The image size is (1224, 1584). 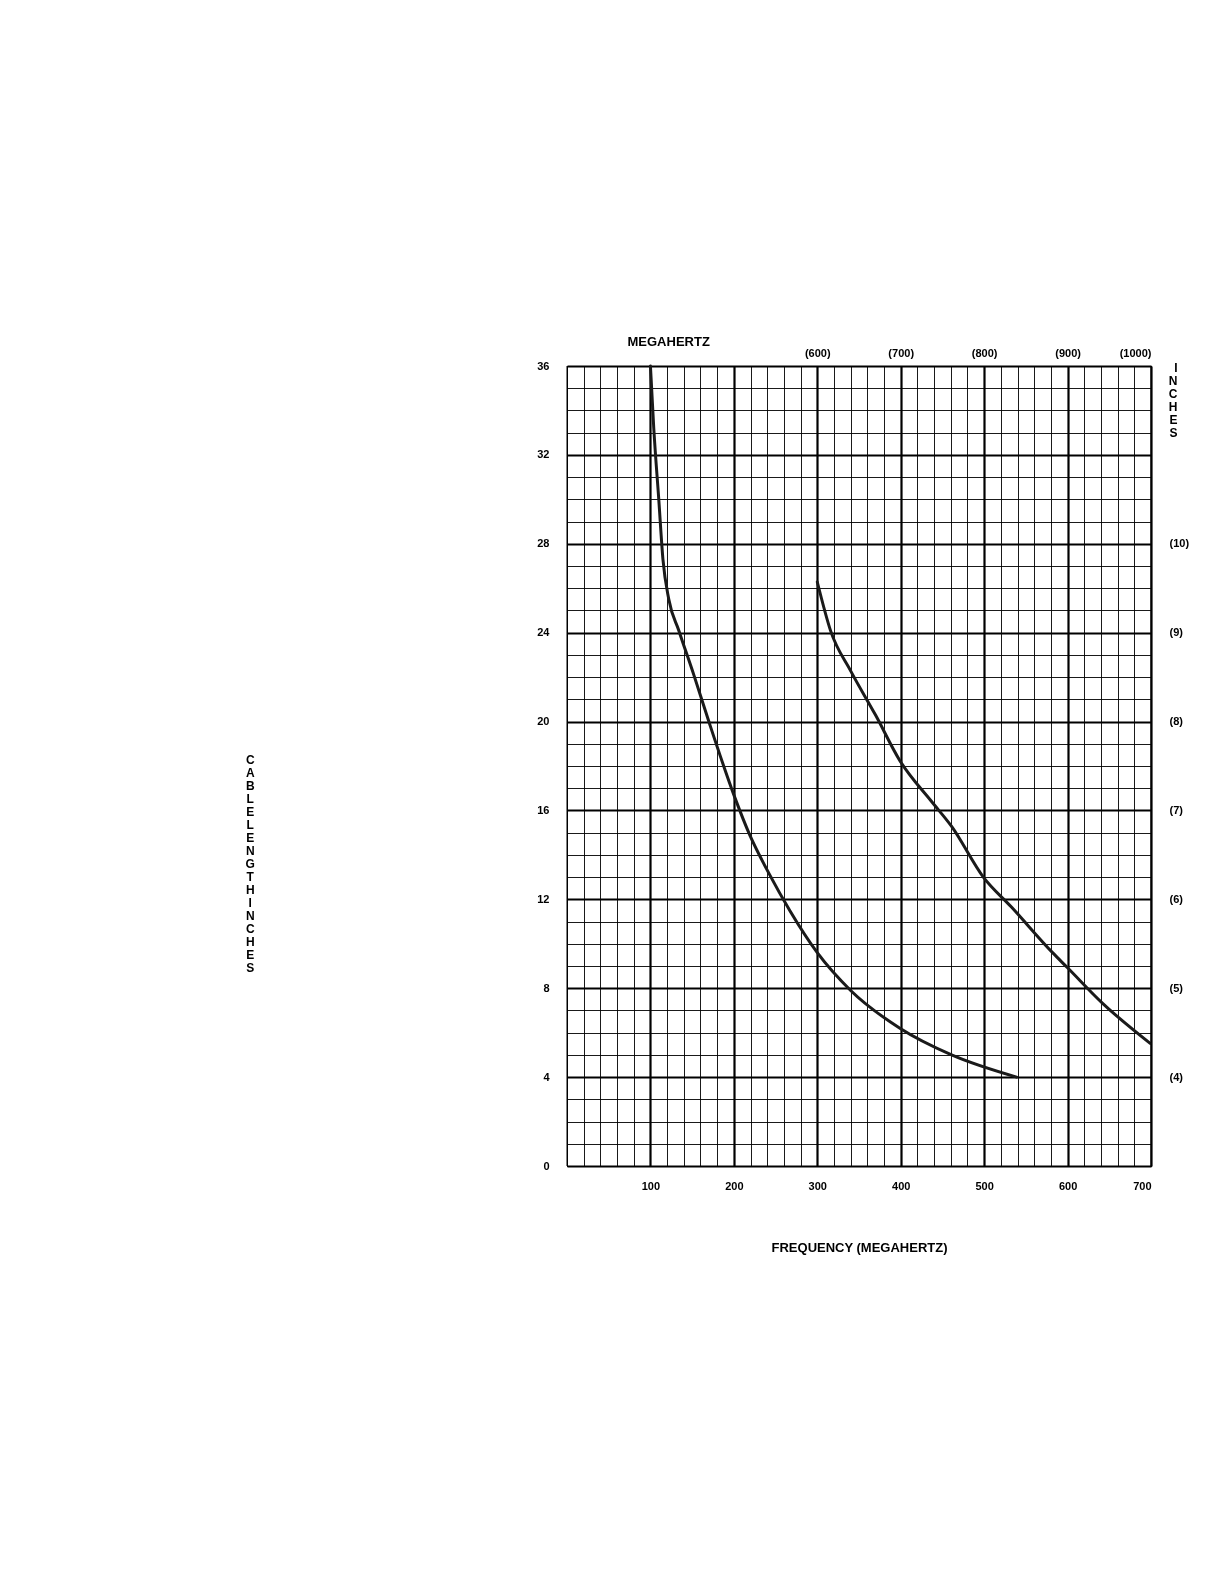 I want to click on x2-axis-title: MEGAHERTZ, so click(x=668, y=341).